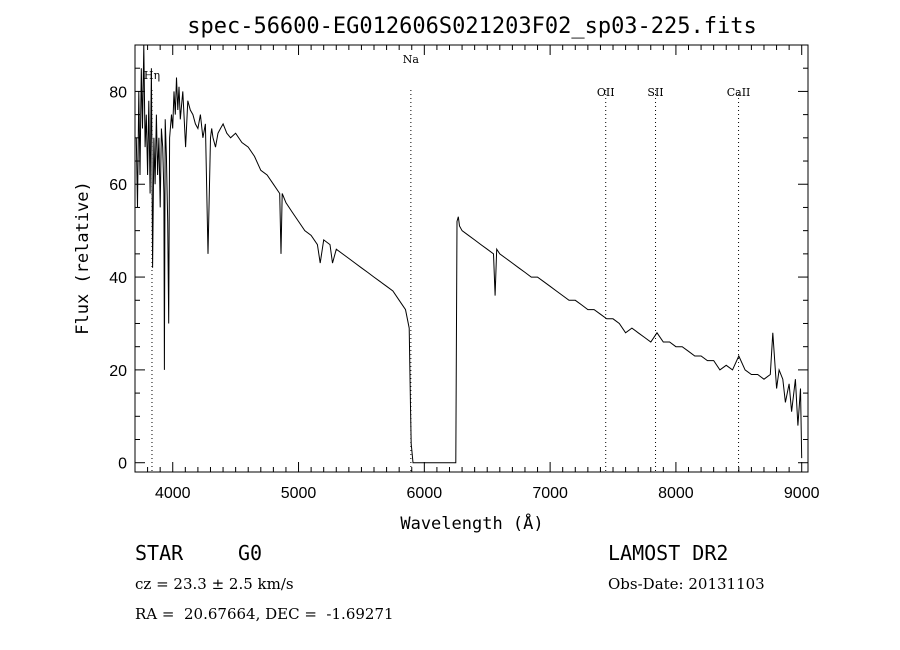  What do you see at coordinates (118, 371) in the screenshot?
I see `y-tick-label: 20` at bounding box center [118, 371].